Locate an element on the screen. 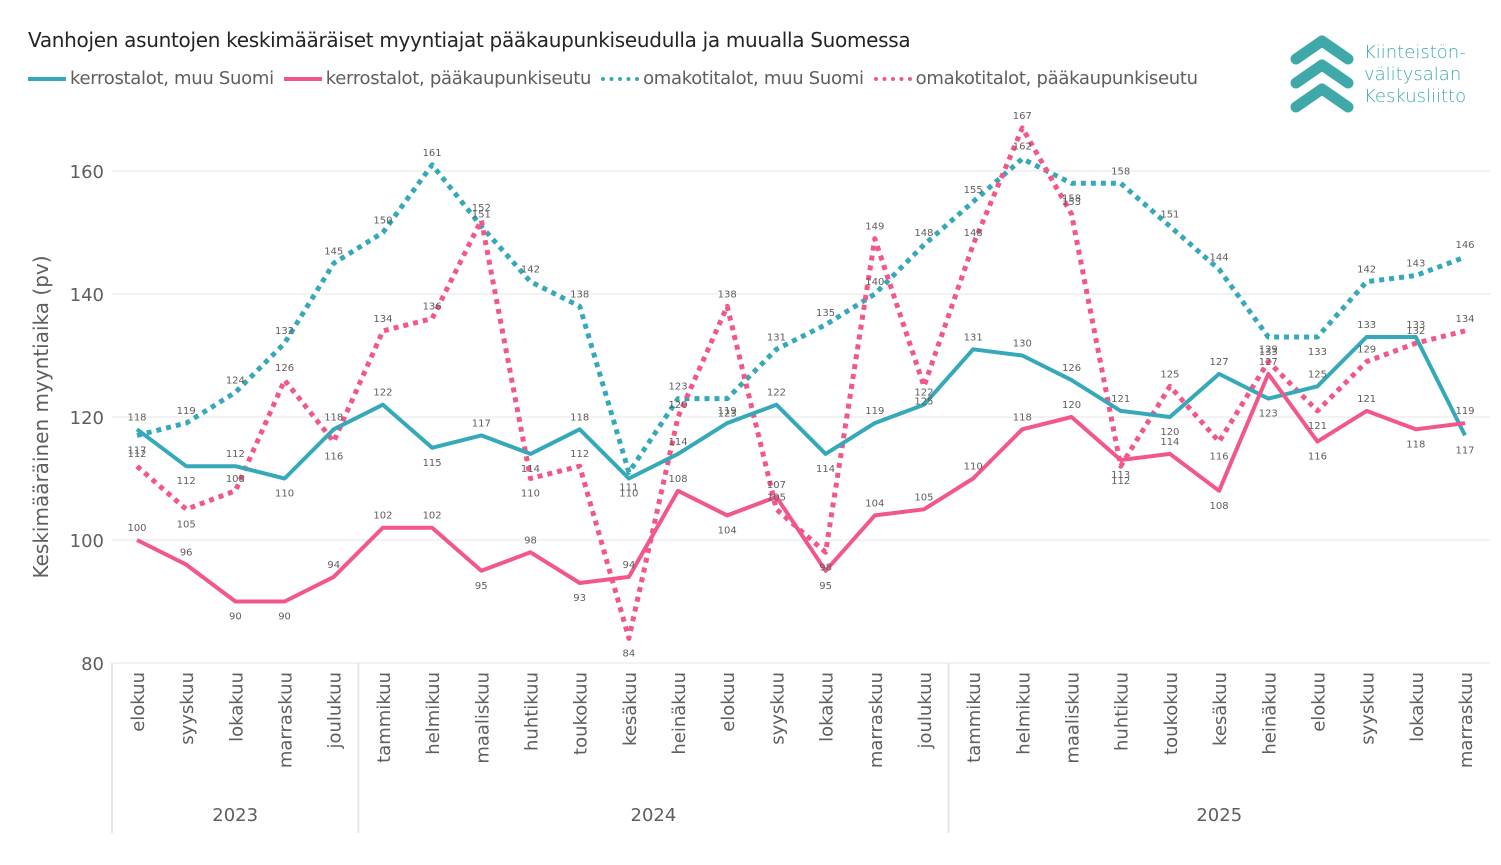 The height and width of the screenshot is (865, 1501). data-label: 161 is located at coordinates (432, 153).